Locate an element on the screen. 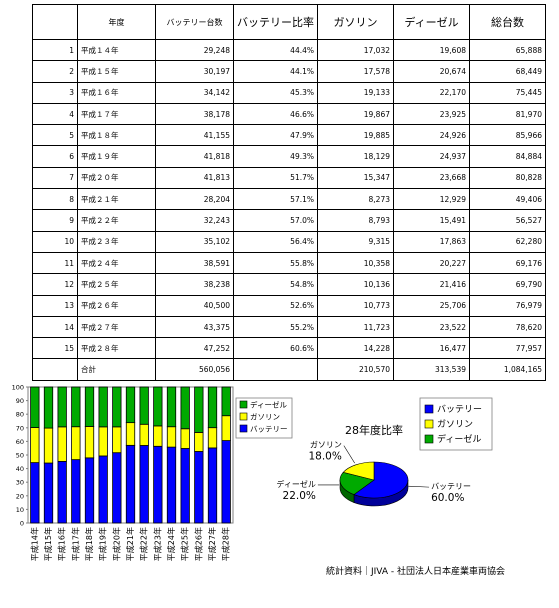 This screenshot has height=608, width=559. header-cell: ガソリン is located at coordinates (356, 22).